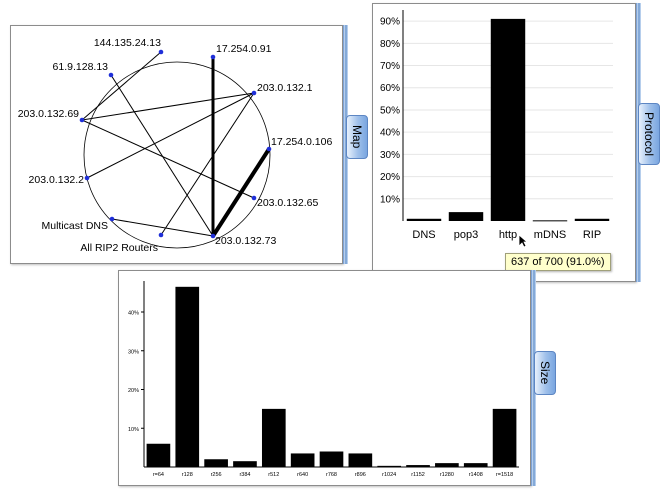 This screenshot has width=670, height=490. Describe the element at coordinates (81, 67) in the screenshot. I see `map-node-label: 61.9.128.13` at that location.